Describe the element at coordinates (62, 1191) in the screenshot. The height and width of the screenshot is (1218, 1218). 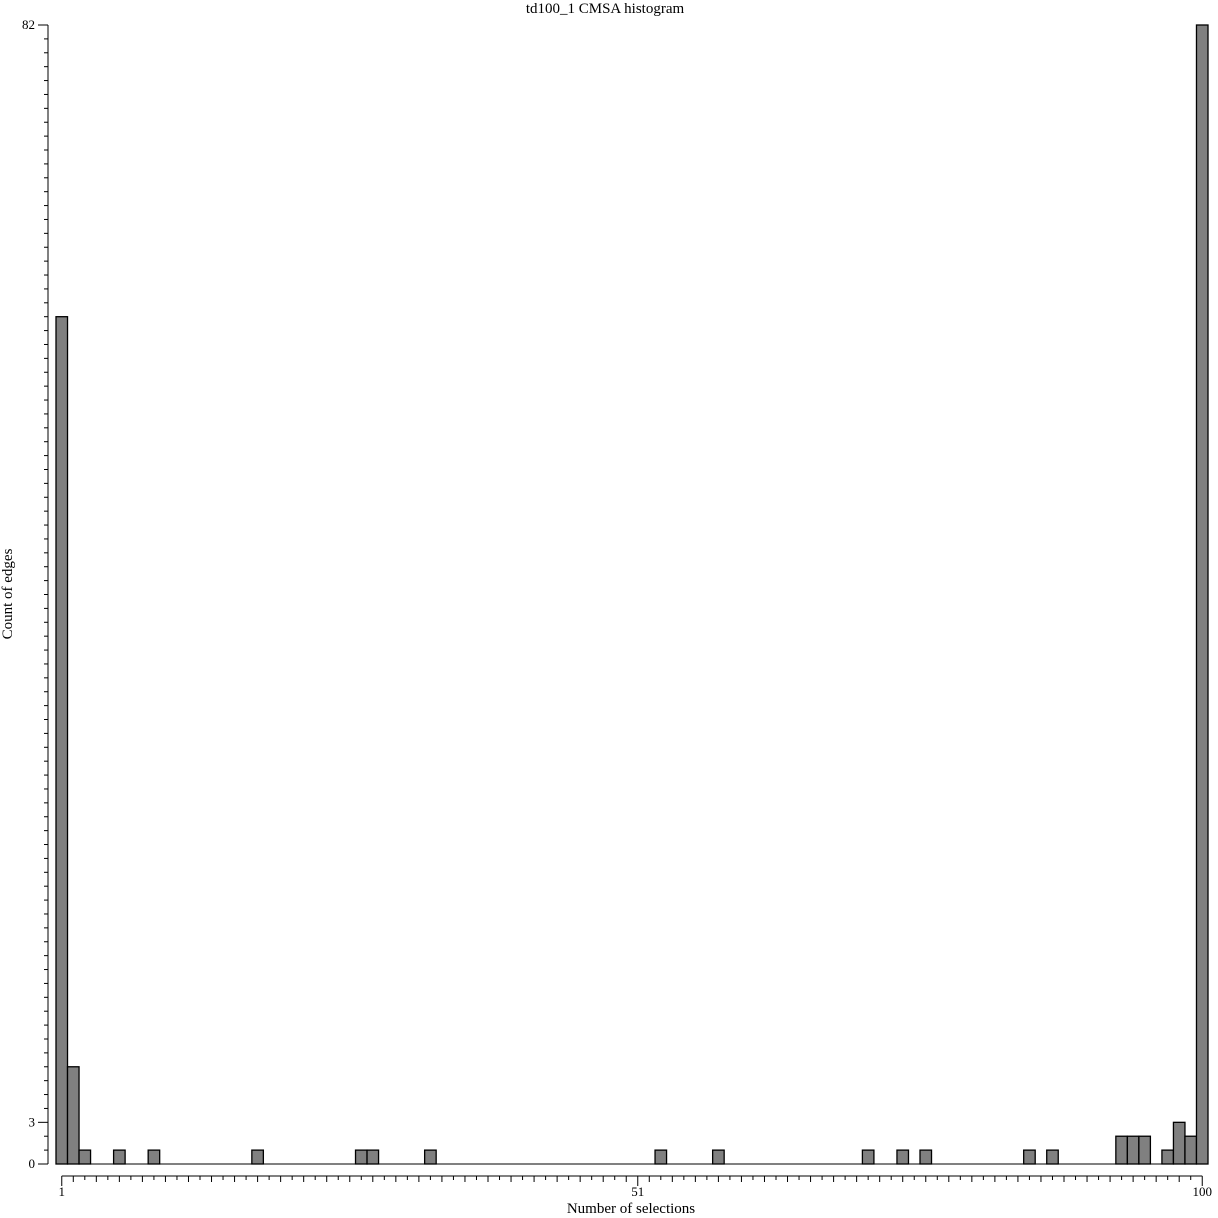
I see `x-tick-label-1: 1` at that location.